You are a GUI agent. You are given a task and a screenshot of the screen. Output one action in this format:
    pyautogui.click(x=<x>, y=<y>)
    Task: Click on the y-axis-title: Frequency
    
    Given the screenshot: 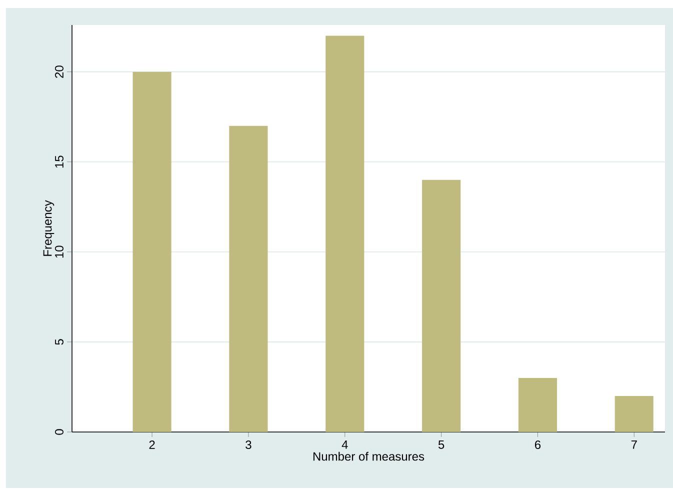 What is the action you would take?
    pyautogui.click(x=48, y=228)
    